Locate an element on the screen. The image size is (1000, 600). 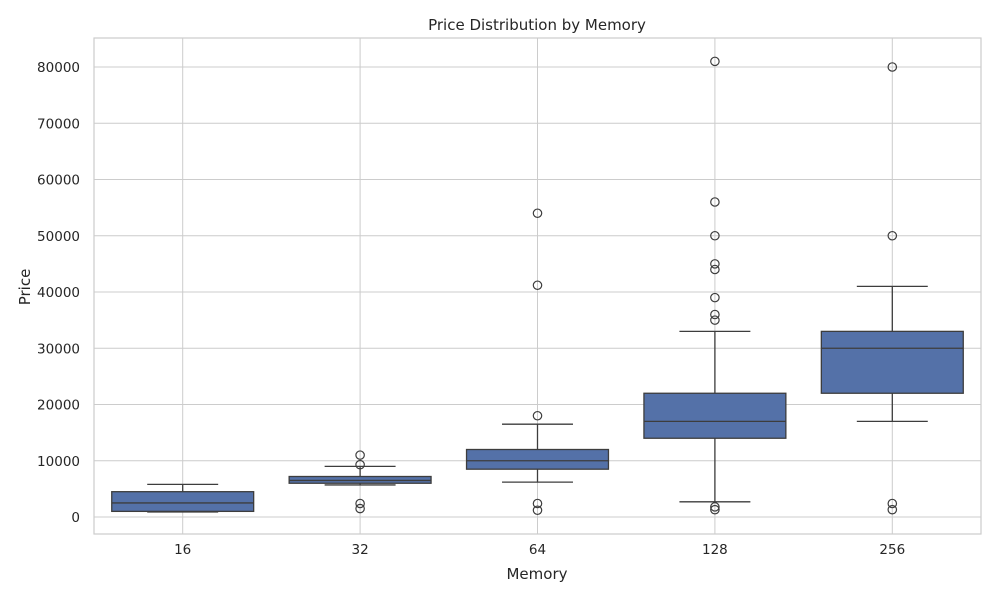
y-tick-label: 30000 is located at coordinates (58, 349).